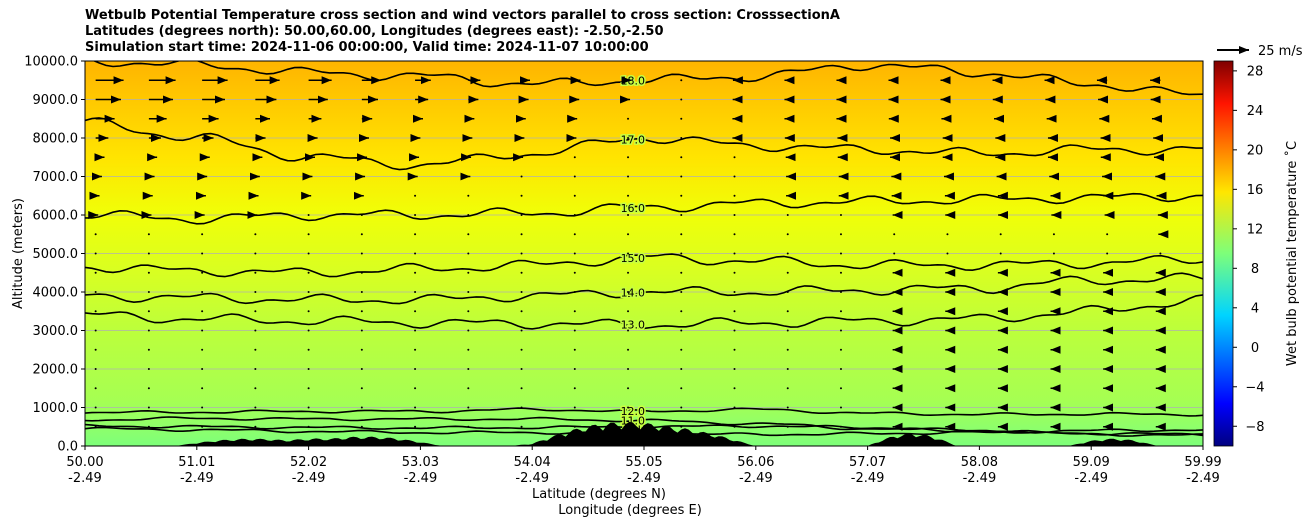 This screenshot has width=1311, height=526. I want to click on x-tick-label-lat: 52.02, so click(308, 462).